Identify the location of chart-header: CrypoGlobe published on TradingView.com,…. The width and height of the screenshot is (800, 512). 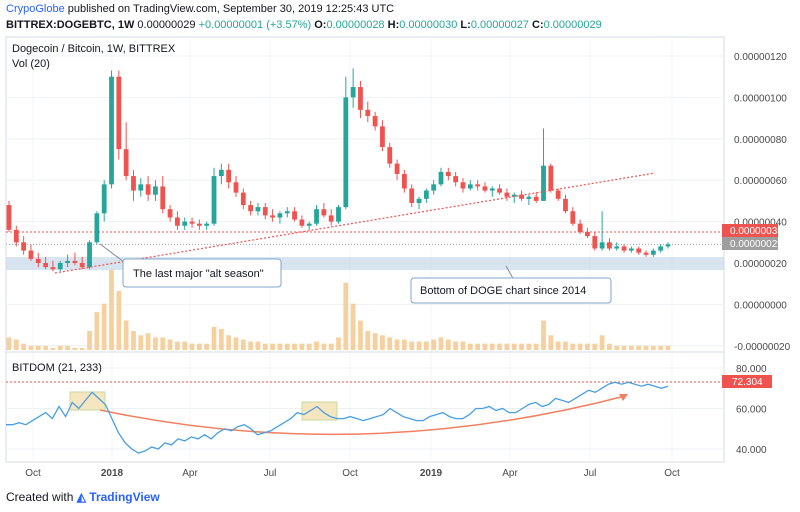
(400, 18).